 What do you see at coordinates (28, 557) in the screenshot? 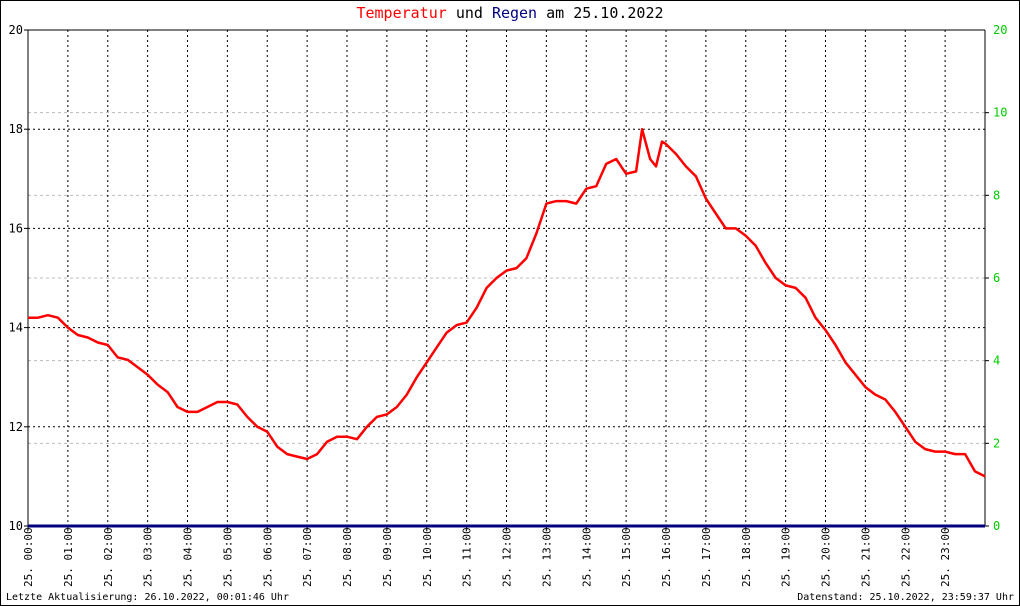
I see `x-tick-label: 25. 00:00` at bounding box center [28, 557].